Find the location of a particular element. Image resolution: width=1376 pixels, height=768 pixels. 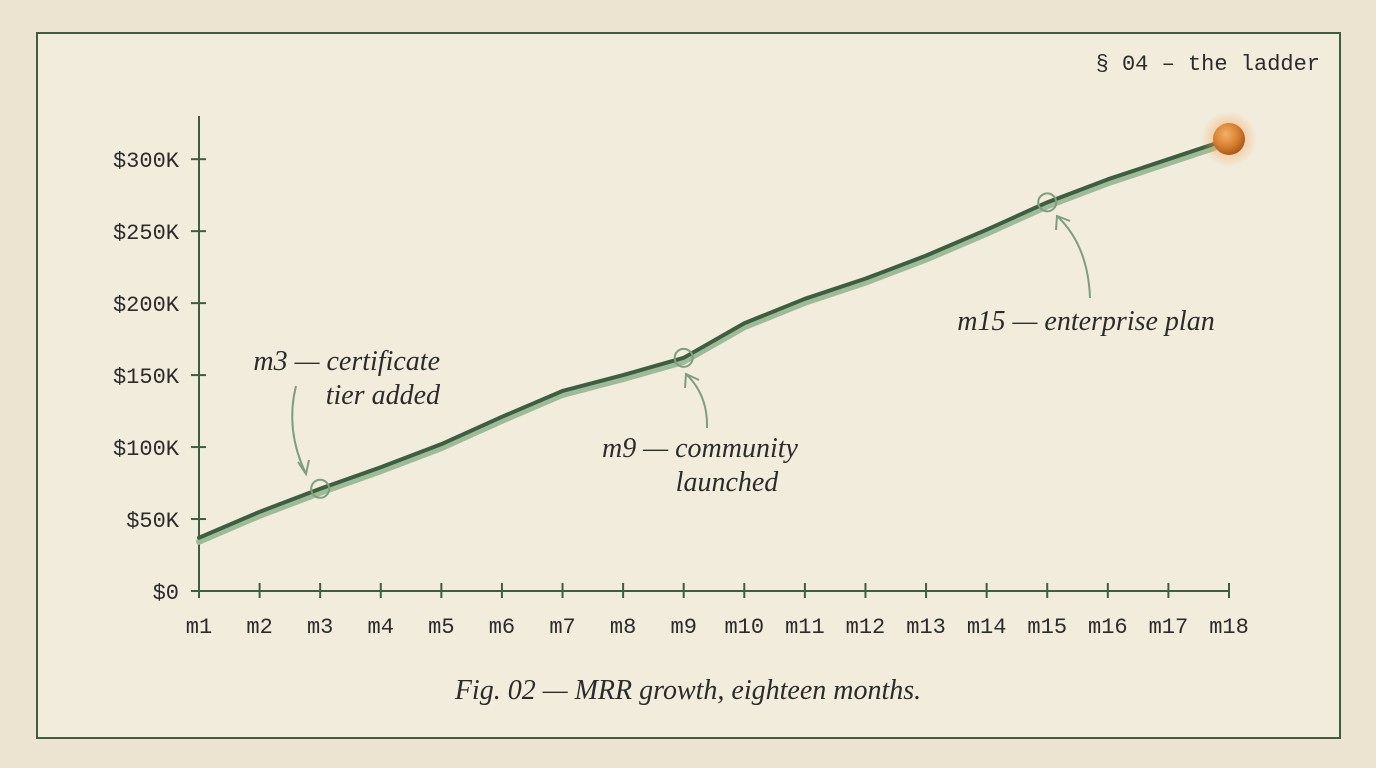

x-tick-label: m8 is located at coordinates (623, 627).